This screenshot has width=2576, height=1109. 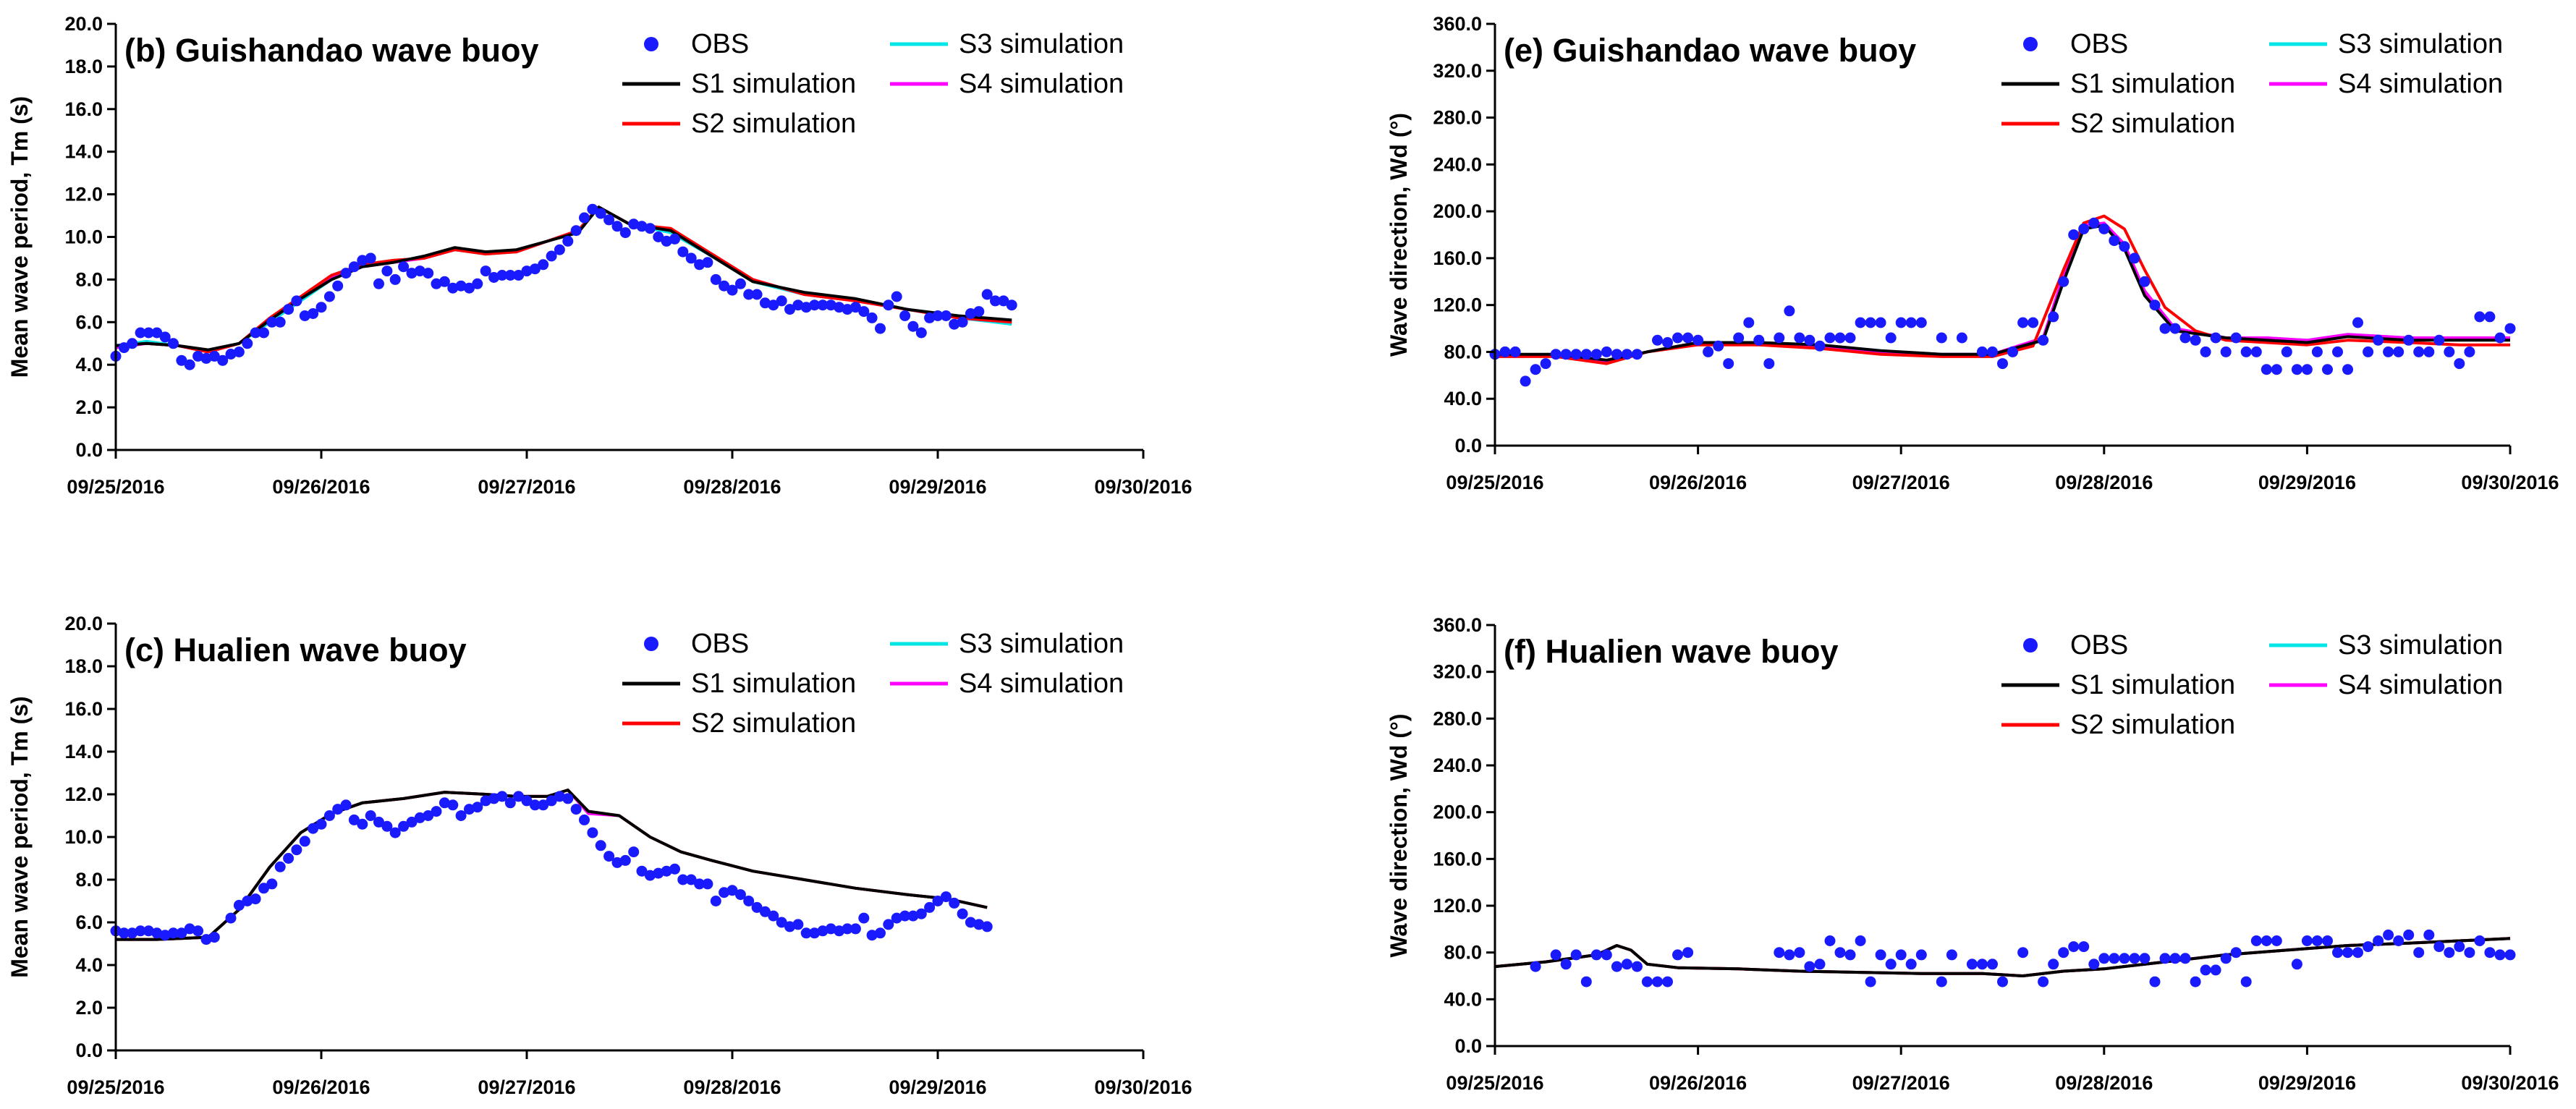 I want to click on y-tick-label: 8.0, so click(x=89, y=880).